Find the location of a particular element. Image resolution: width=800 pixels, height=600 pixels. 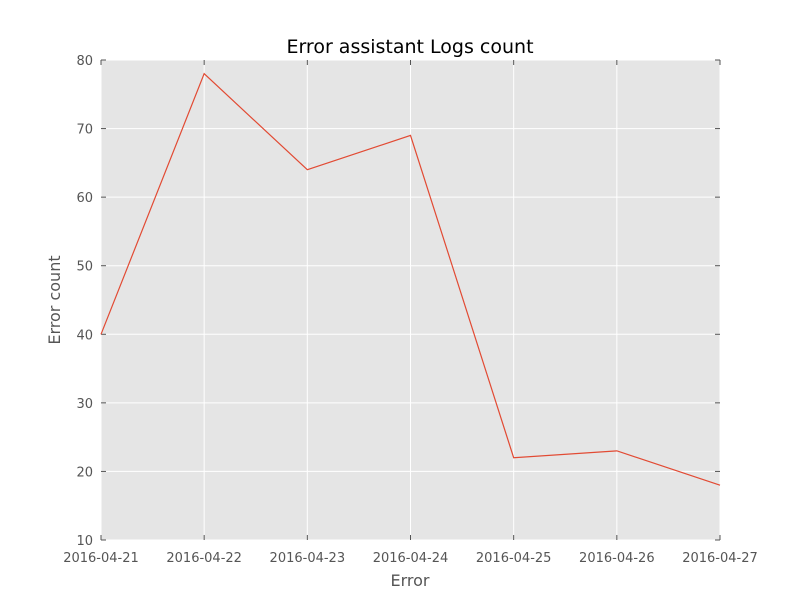

y-tick-label: 70 is located at coordinates (84, 130).